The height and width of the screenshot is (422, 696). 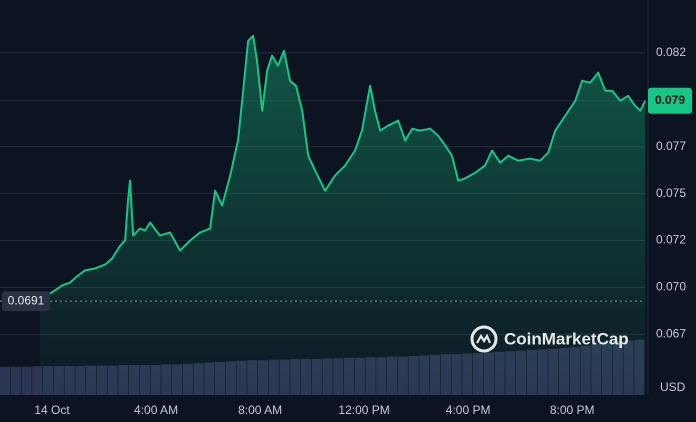 What do you see at coordinates (156, 410) in the screenshot?
I see `x-tick-label: 4:00 AM` at bounding box center [156, 410].